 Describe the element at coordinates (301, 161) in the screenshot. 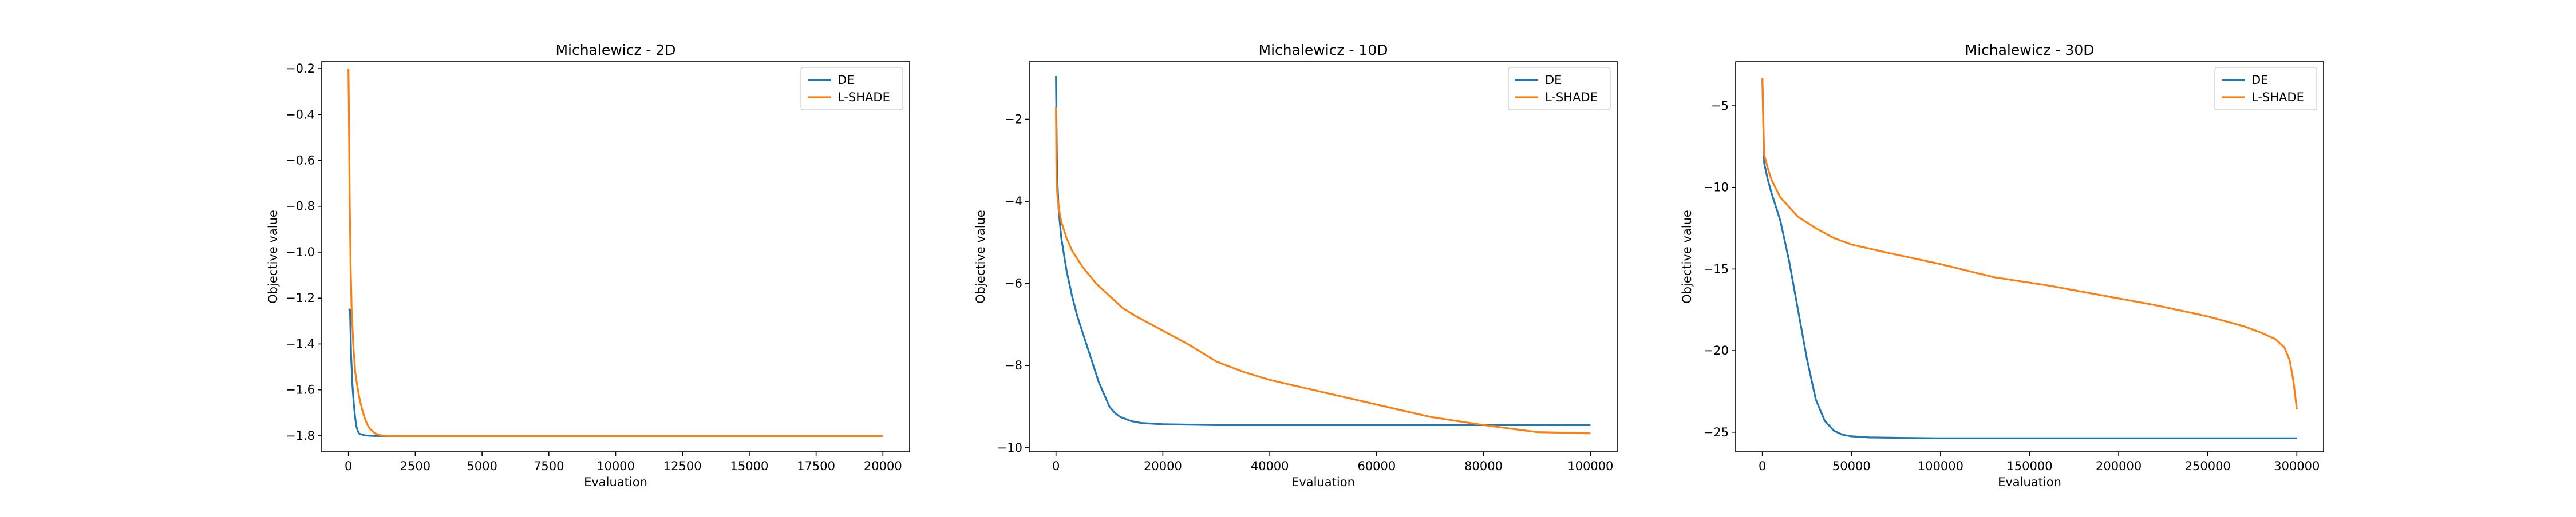

I see `y-tick-label: −0.6` at that location.